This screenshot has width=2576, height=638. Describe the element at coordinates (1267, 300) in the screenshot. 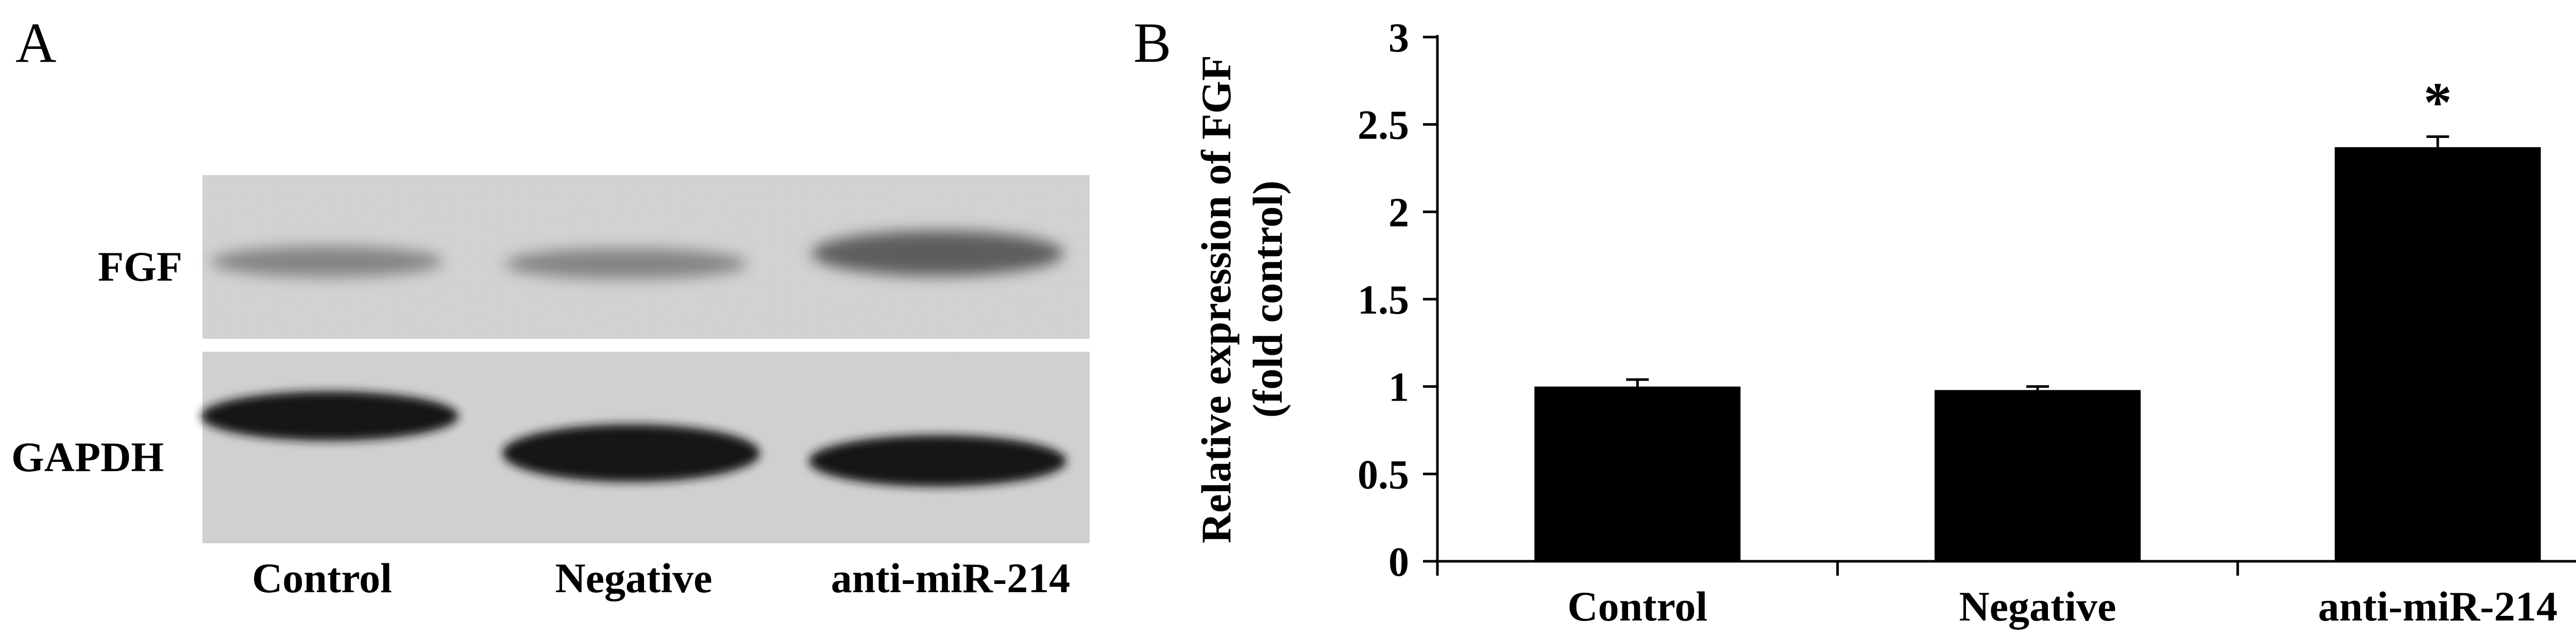

I see `y-axis-title-line: (fold control)` at that location.